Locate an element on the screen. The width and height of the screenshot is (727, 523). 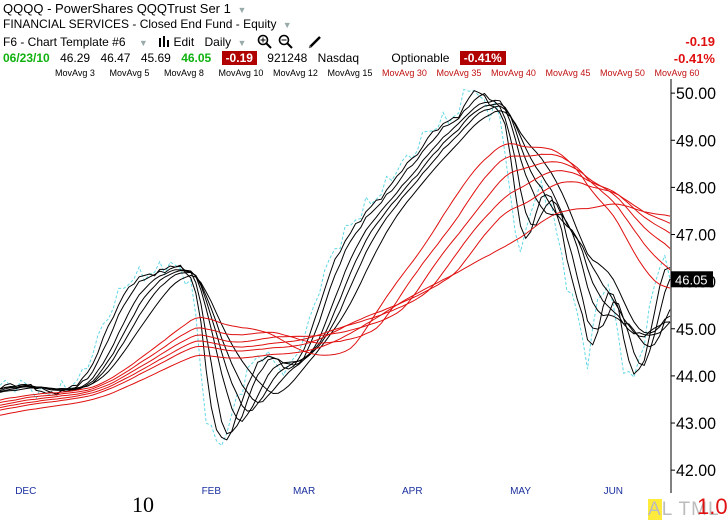
y-tick-label: 49.00 is located at coordinates (696, 140).